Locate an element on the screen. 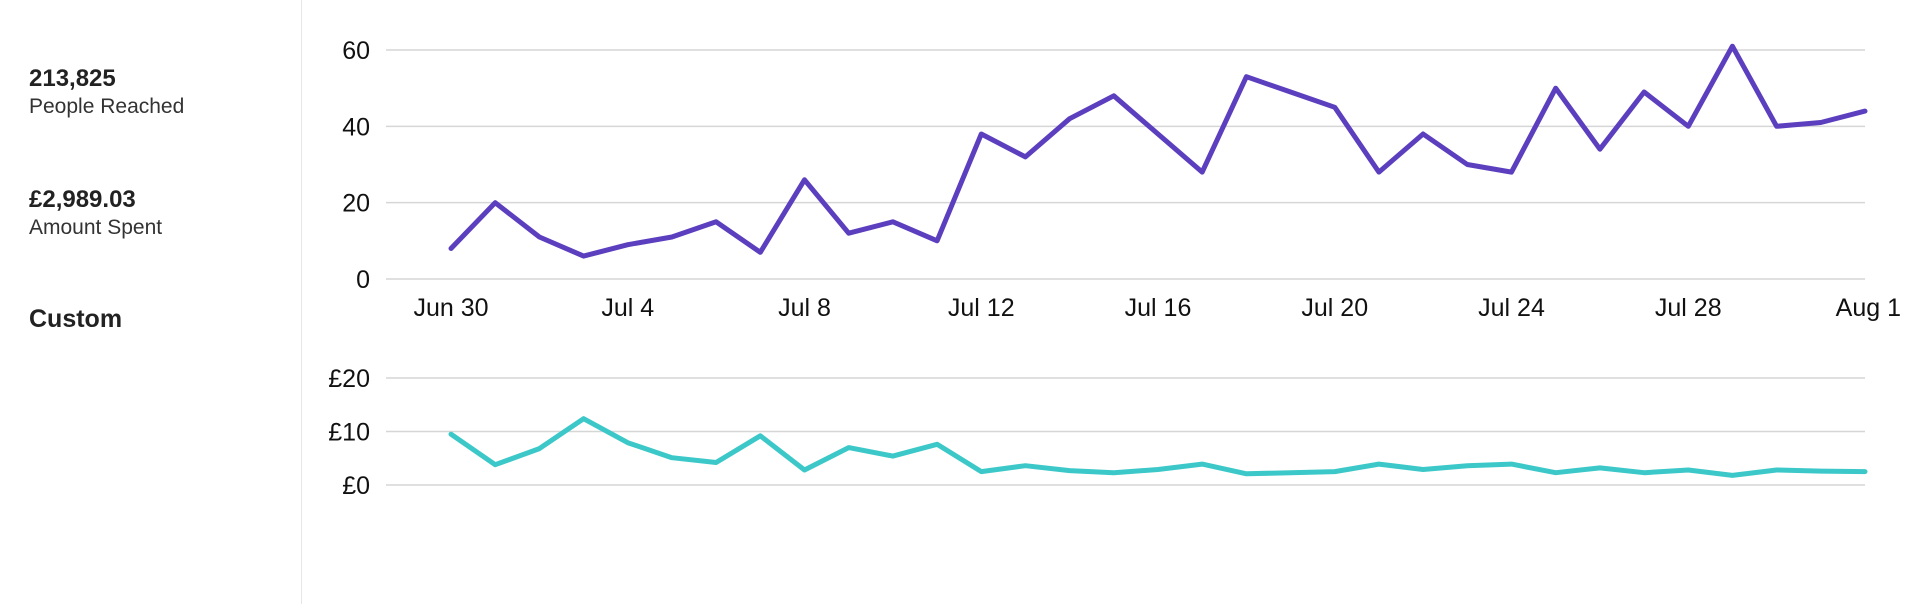 The height and width of the screenshot is (604, 1910). people-reached-metric: 213,825 People Reached is located at coordinates (106, 92).